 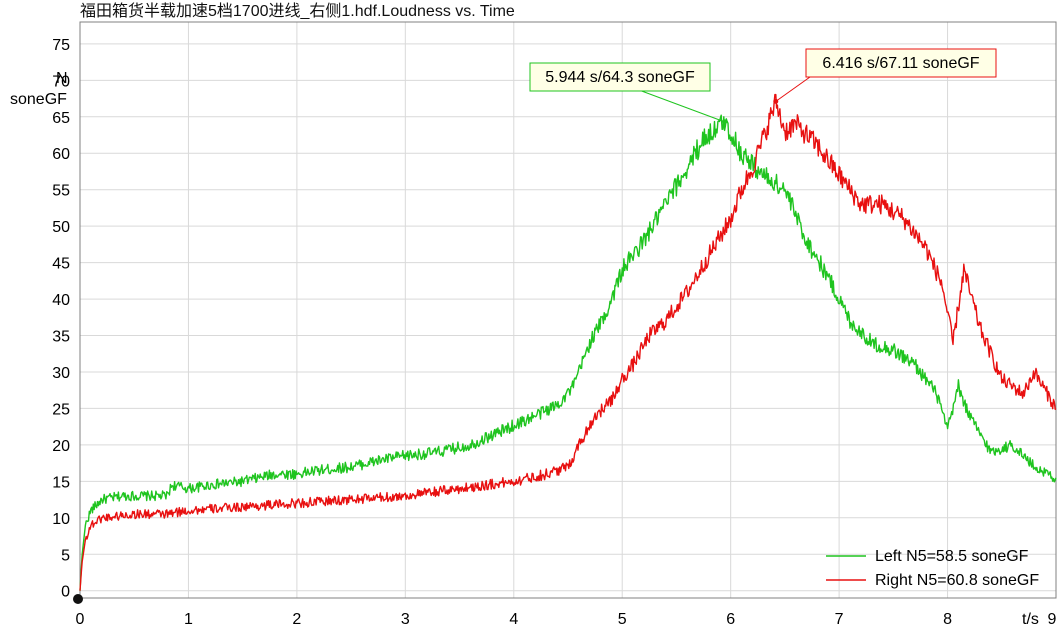 What do you see at coordinates (61, 45) in the screenshot?
I see `y-tick-label: 75` at bounding box center [61, 45].